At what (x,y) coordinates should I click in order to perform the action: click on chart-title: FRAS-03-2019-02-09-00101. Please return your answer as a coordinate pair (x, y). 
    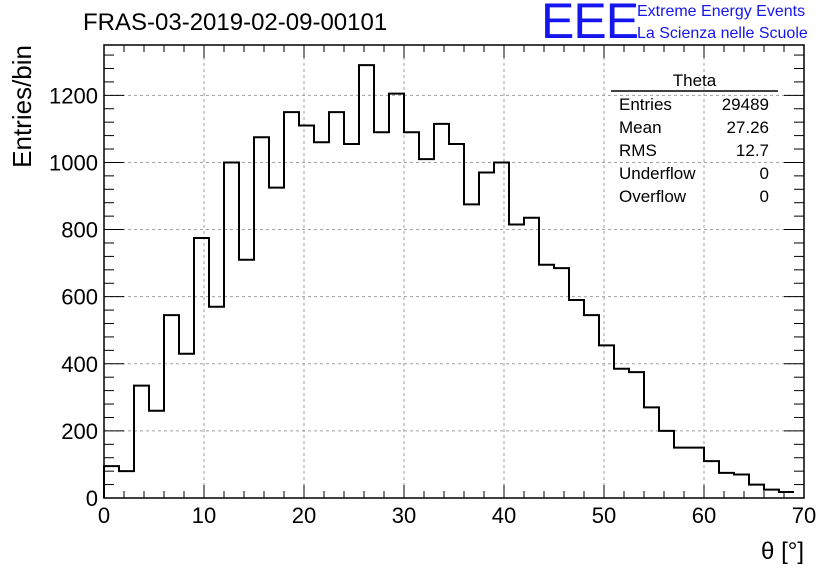
    Looking at the image, I should click on (235, 22).